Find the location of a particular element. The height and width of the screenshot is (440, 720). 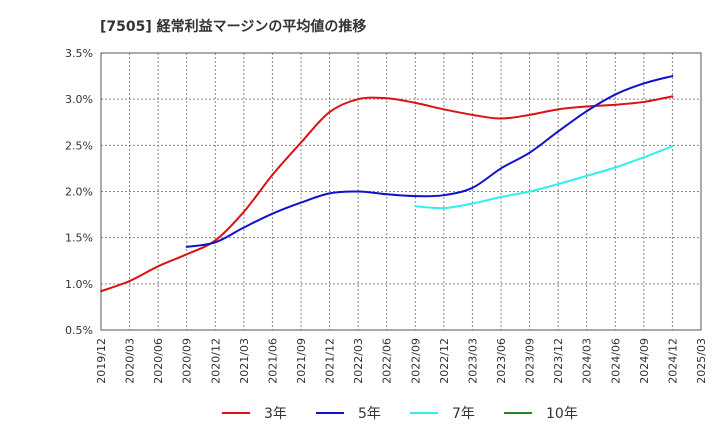

chart-title: [7505] 経常利益マージンの平均値の推移 is located at coordinates (233, 26).